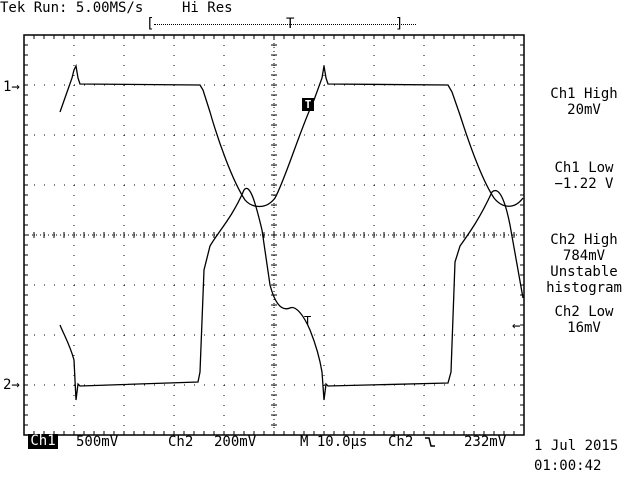 The image size is (640, 480). Describe the element at coordinates (43, 441) in the screenshot. I see `ch1-label: Ch1` at that location.